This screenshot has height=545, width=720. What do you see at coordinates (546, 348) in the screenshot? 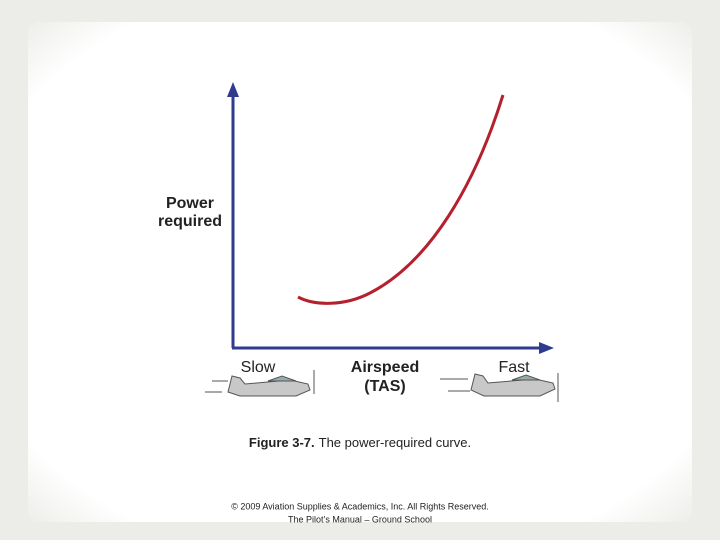
I see `x-arrow` at bounding box center [546, 348].